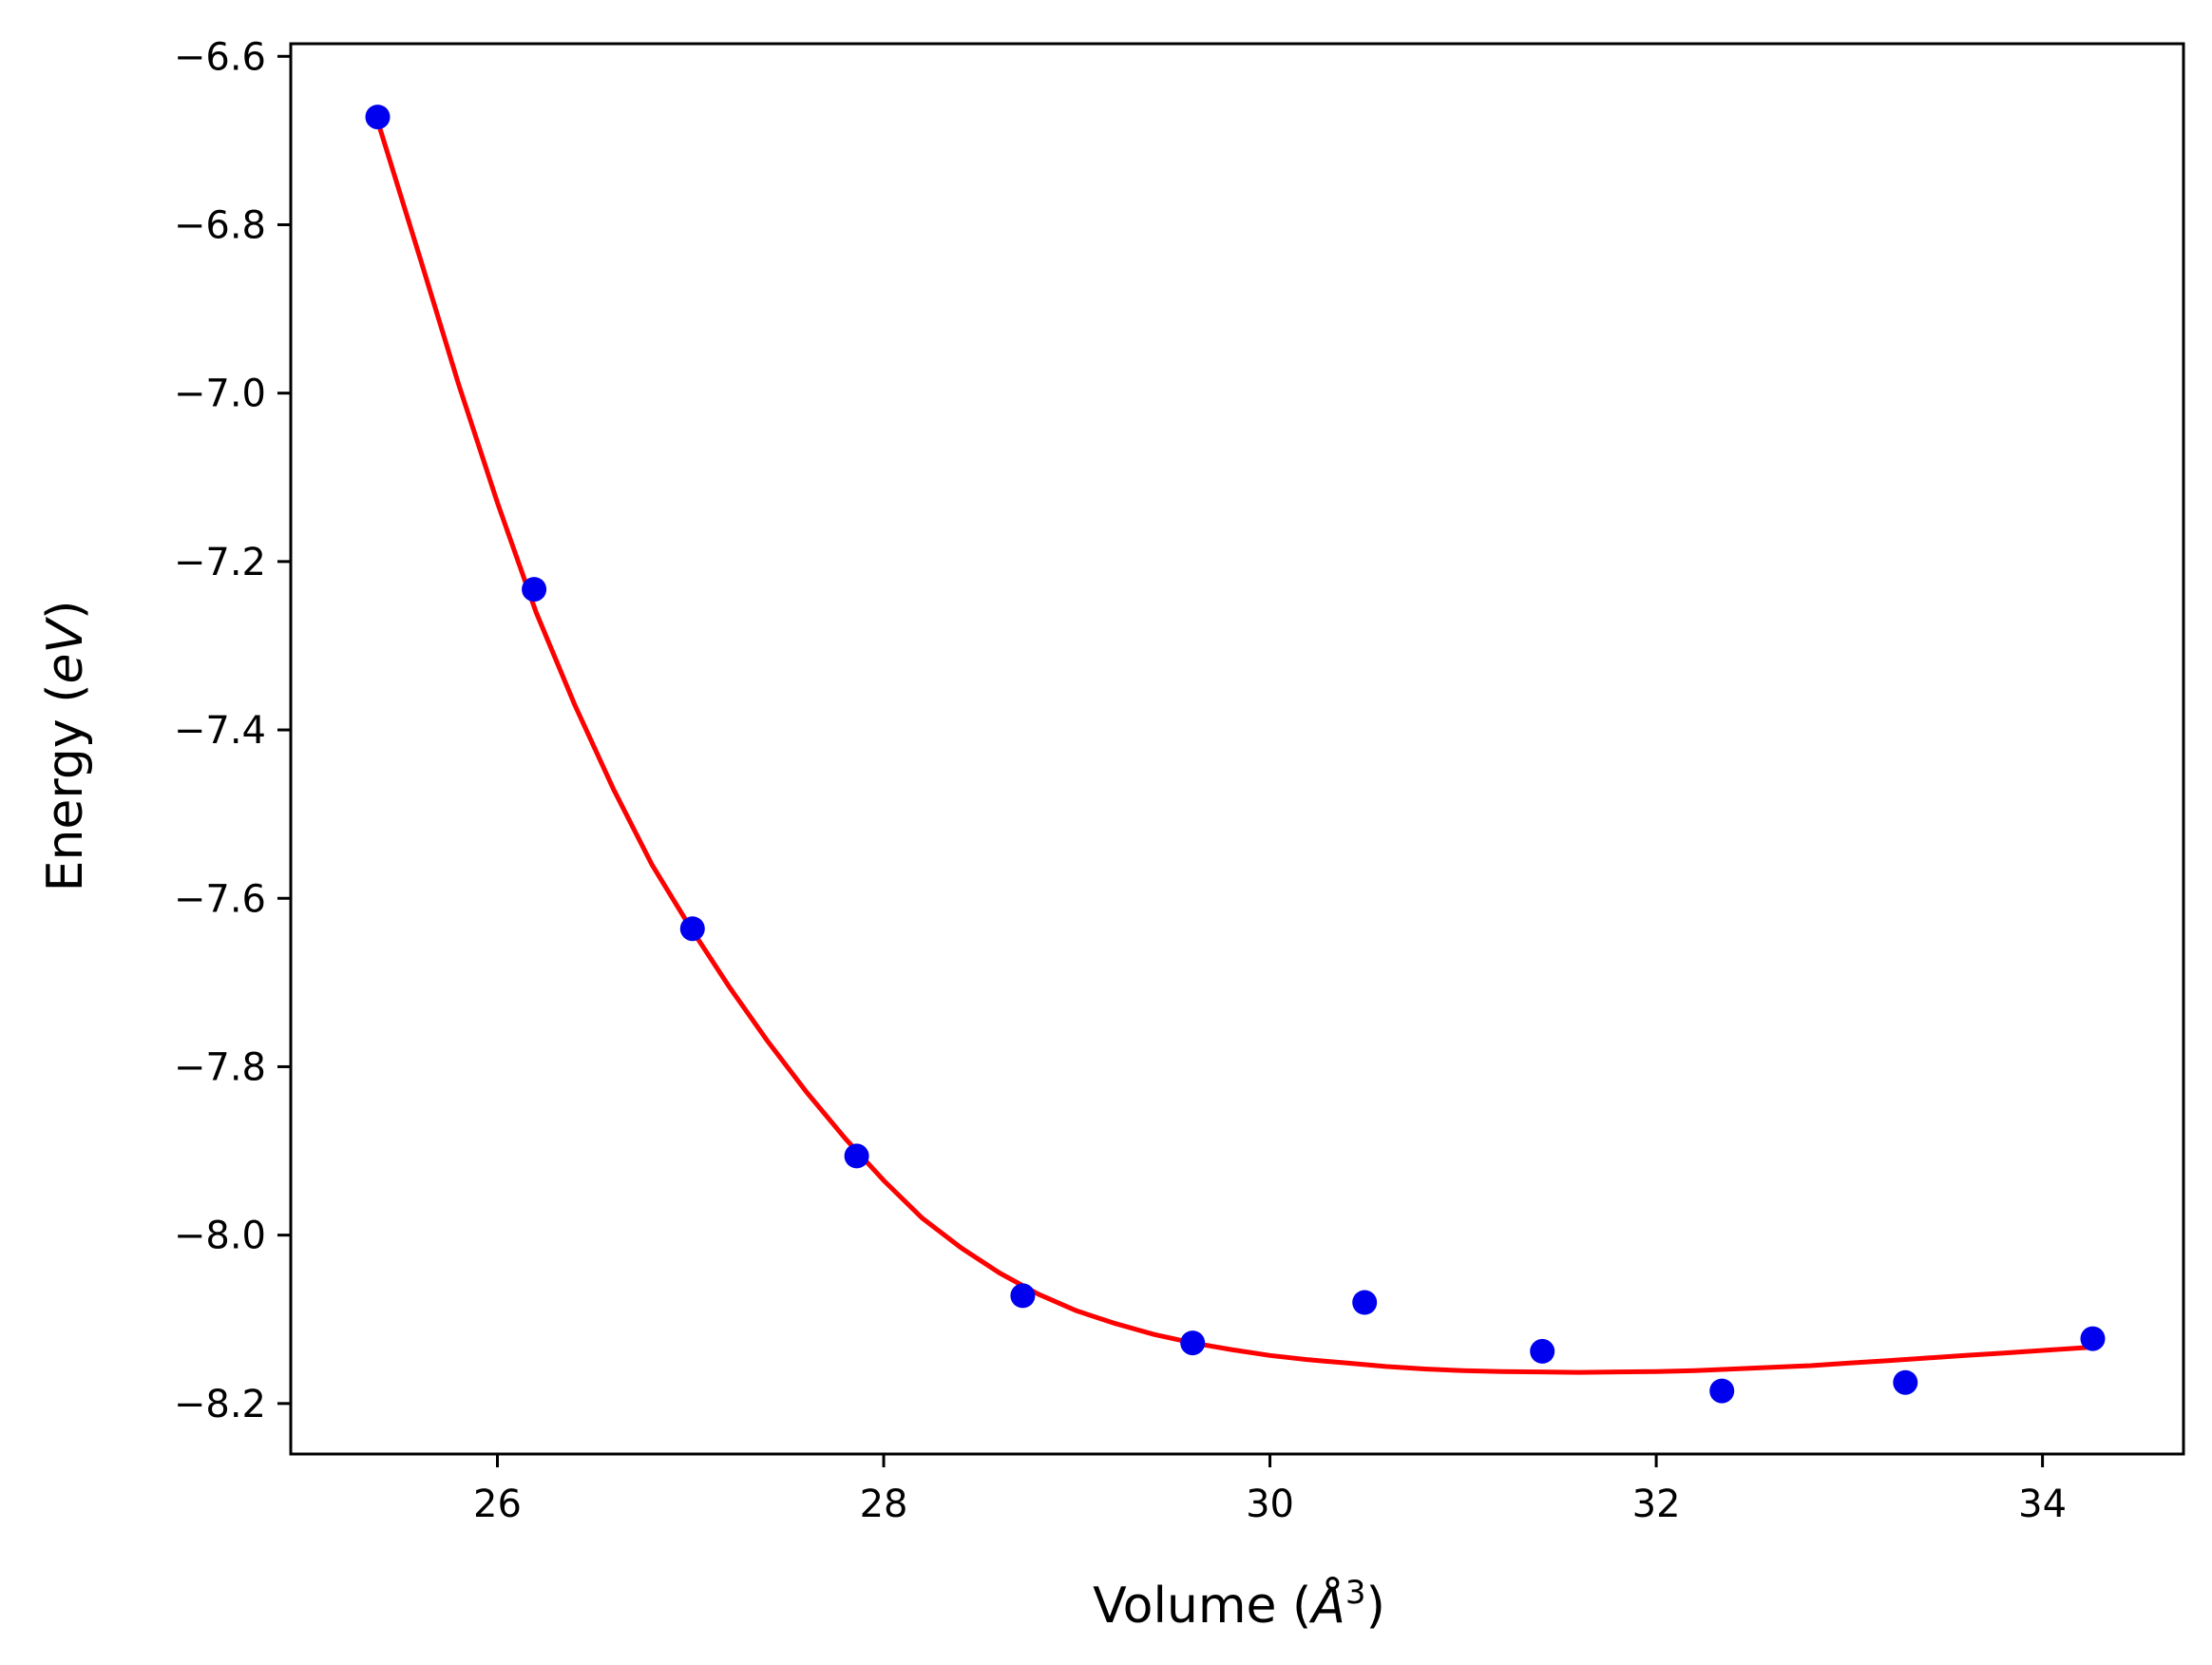  Describe the element at coordinates (2043, 1504) in the screenshot. I see `x-tick-label: 34` at that location.